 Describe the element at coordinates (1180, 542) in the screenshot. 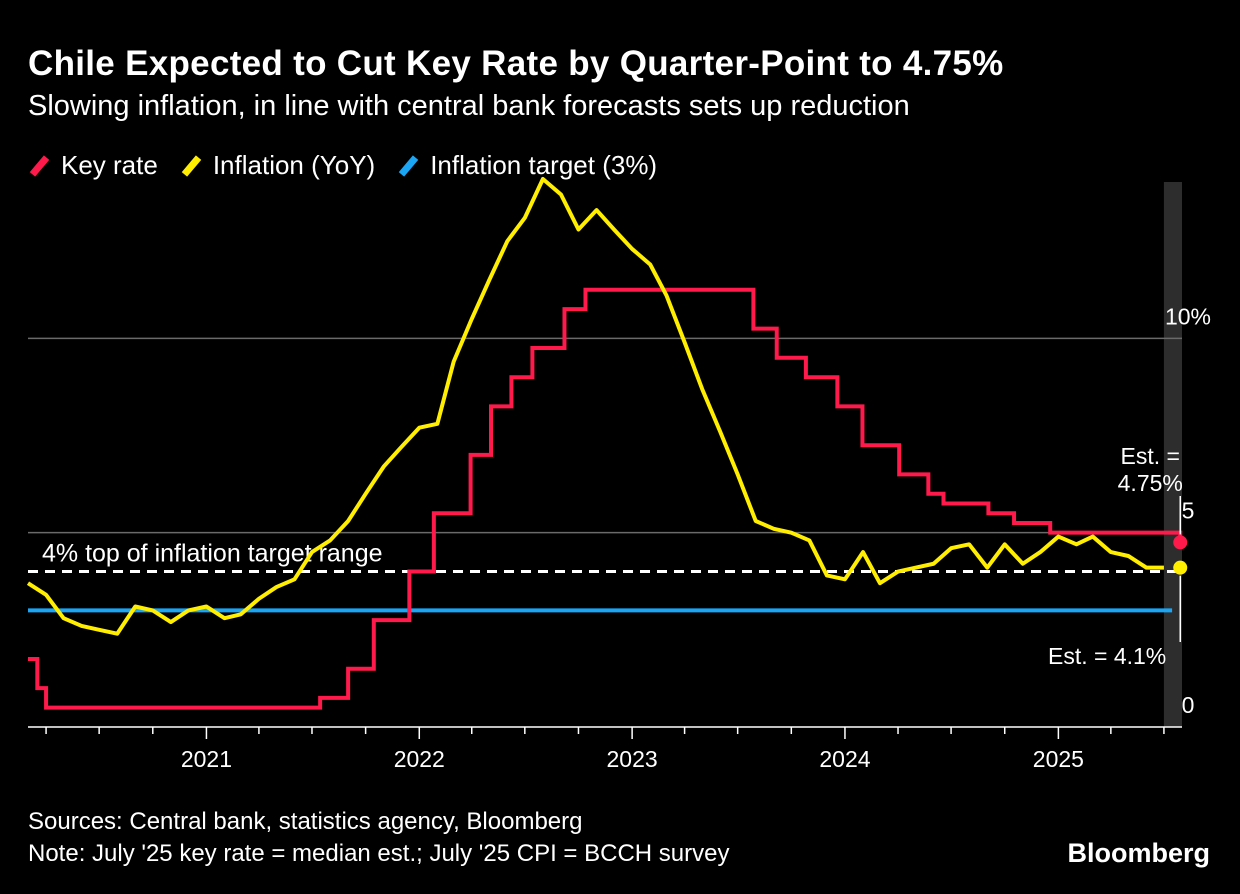

I see `key-rate-estimate-dot` at that location.